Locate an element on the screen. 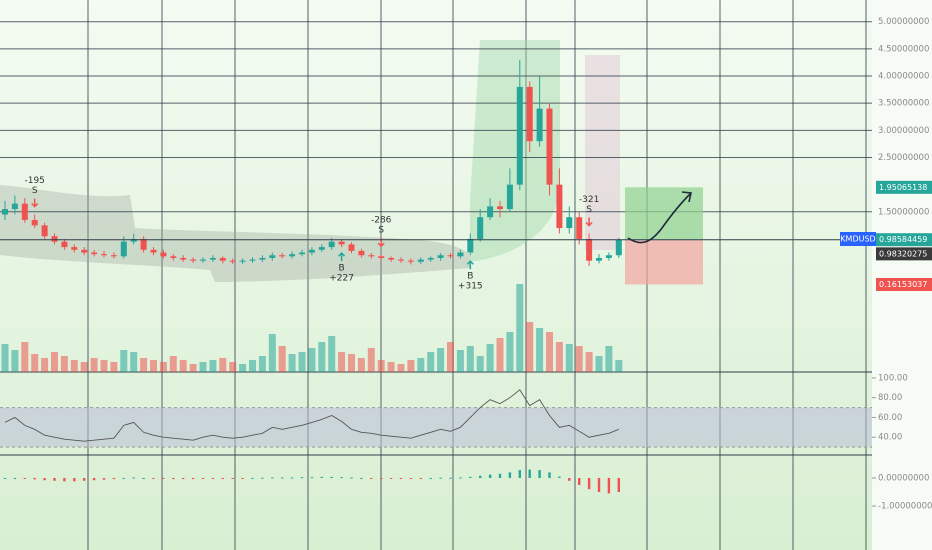 The height and width of the screenshot is (550, 932). signal-pnl: +227 is located at coordinates (341, 279).